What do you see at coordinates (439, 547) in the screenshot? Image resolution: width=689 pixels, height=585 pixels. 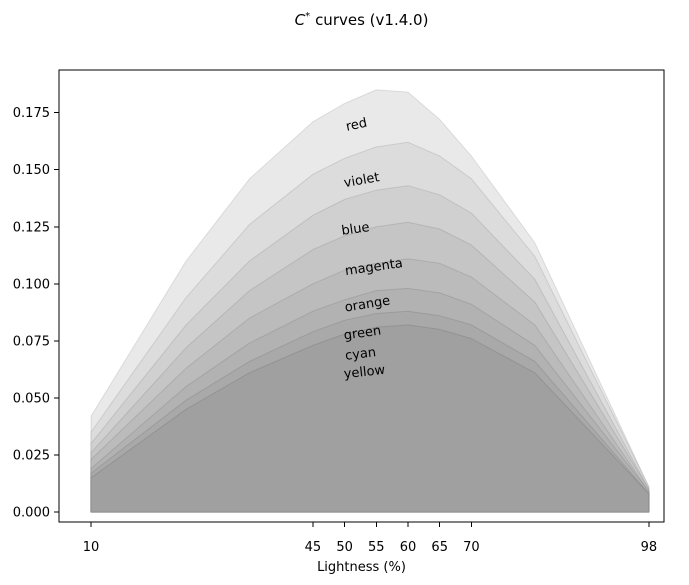 I see `x-tick-label: 65` at bounding box center [439, 547].